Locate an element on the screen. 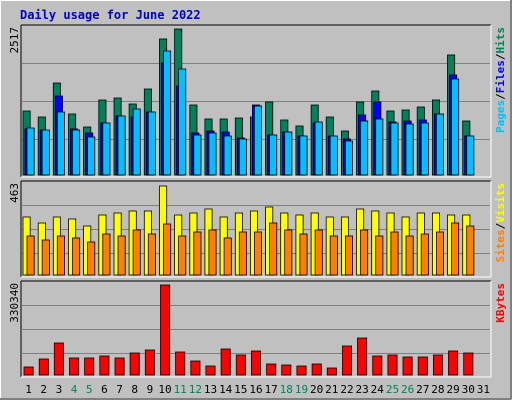 Image resolution: width=512 pixels, height=400 pixels. day-label-3: 3 is located at coordinates (59, 389).